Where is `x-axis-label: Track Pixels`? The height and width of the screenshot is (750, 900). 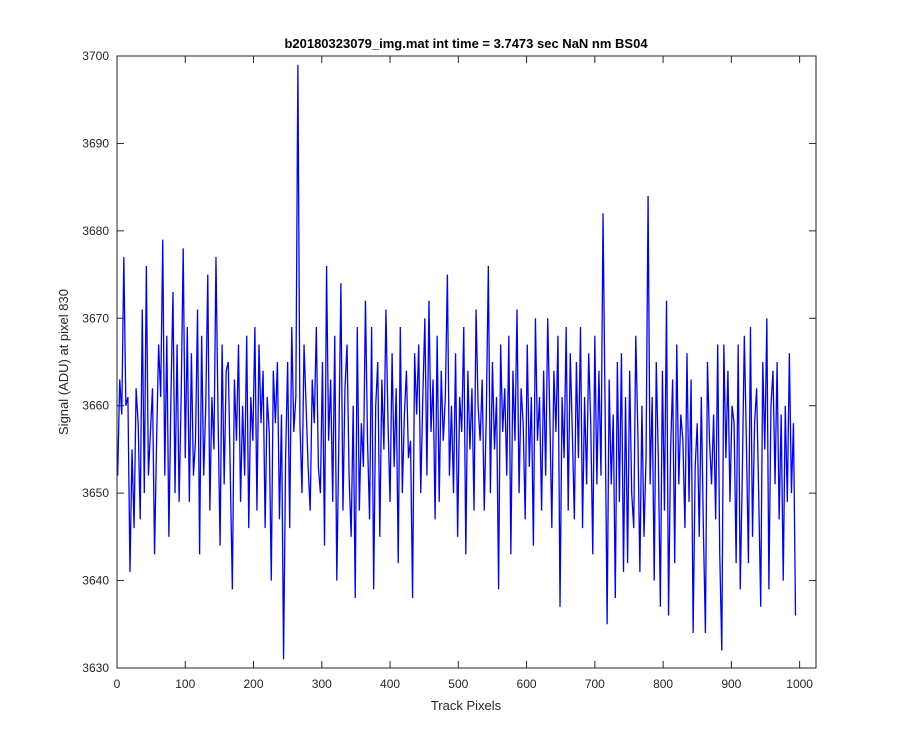
x-axis-label: Track Pixels is located at coordinates (466, 705).